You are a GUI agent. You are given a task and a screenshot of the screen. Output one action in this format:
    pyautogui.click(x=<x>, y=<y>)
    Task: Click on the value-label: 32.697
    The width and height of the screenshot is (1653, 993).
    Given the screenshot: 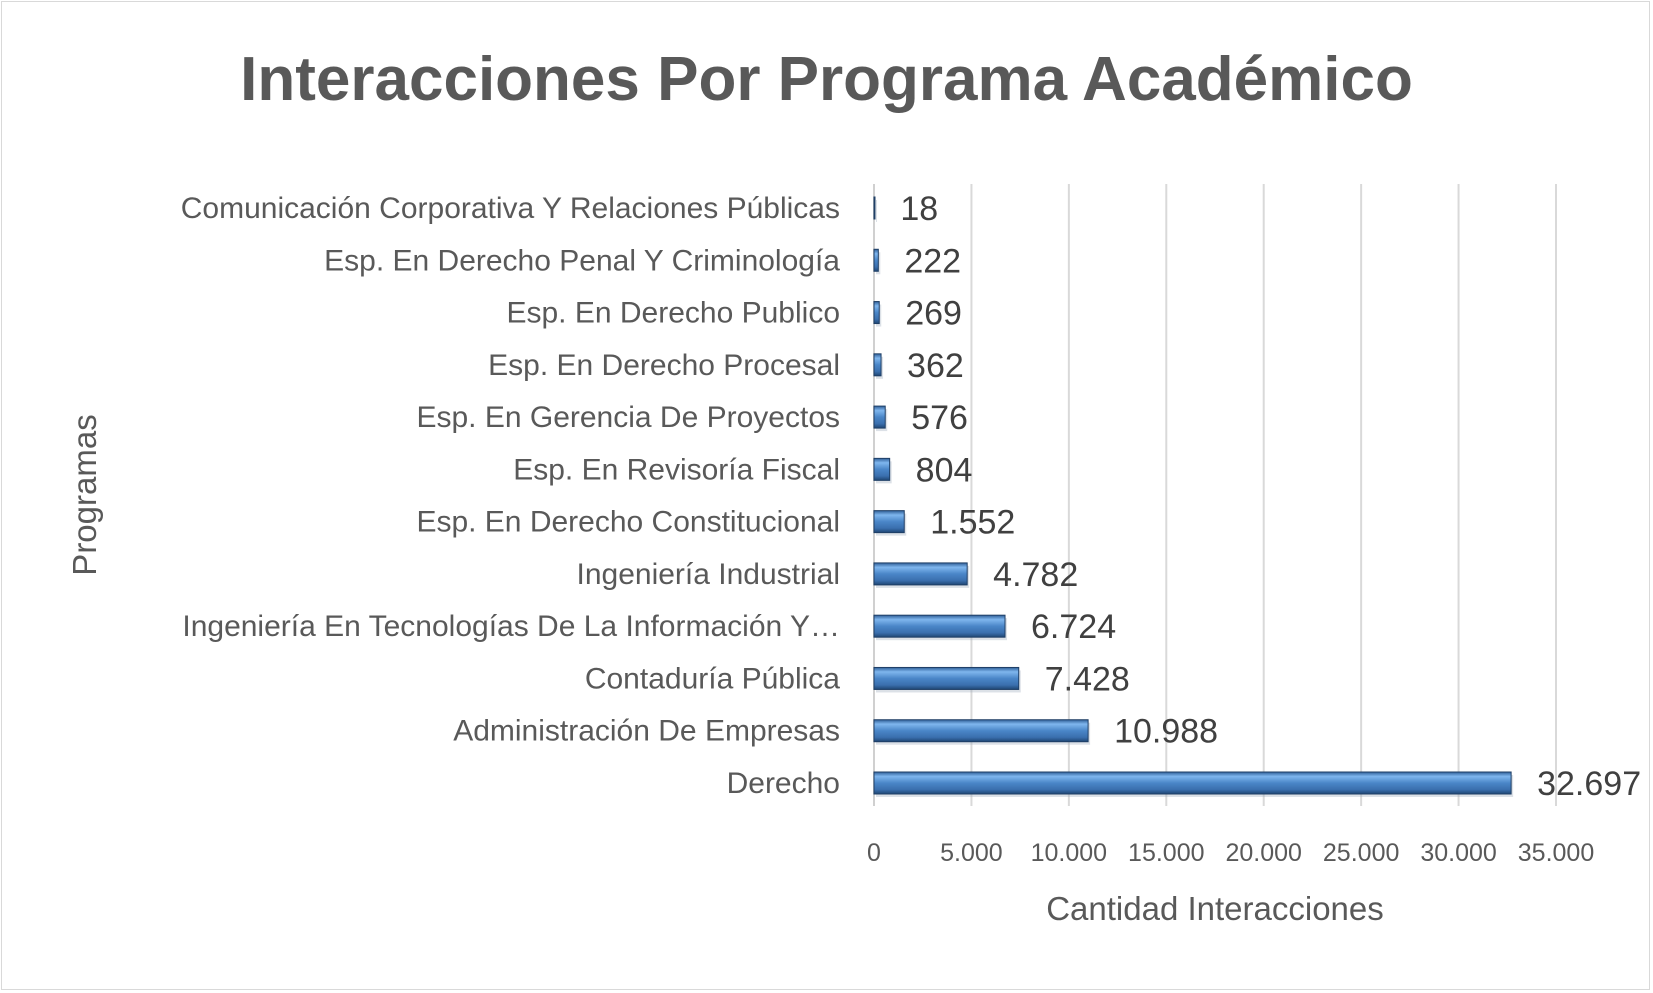 What is the action you would take?
    pyautogui.click(x=1589, y=784)
    